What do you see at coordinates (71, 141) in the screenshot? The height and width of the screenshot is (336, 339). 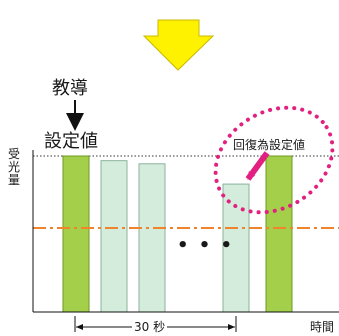 I see `setpoint-label: 設定値` at bounding box center [71, 141].